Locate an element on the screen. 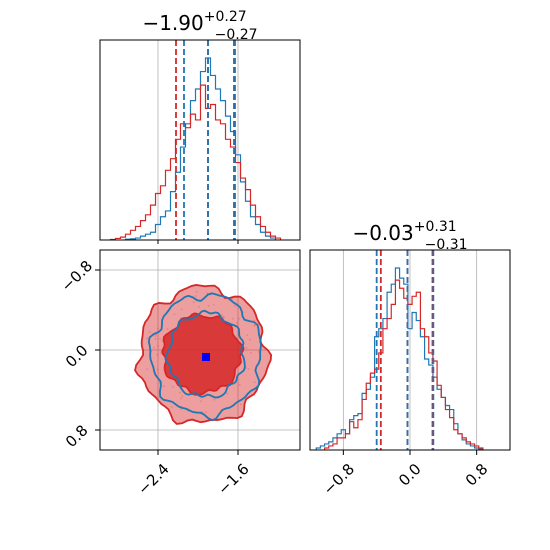 The image size is (550, 550). hist-param1-frame is located at coordinates (200, 140).